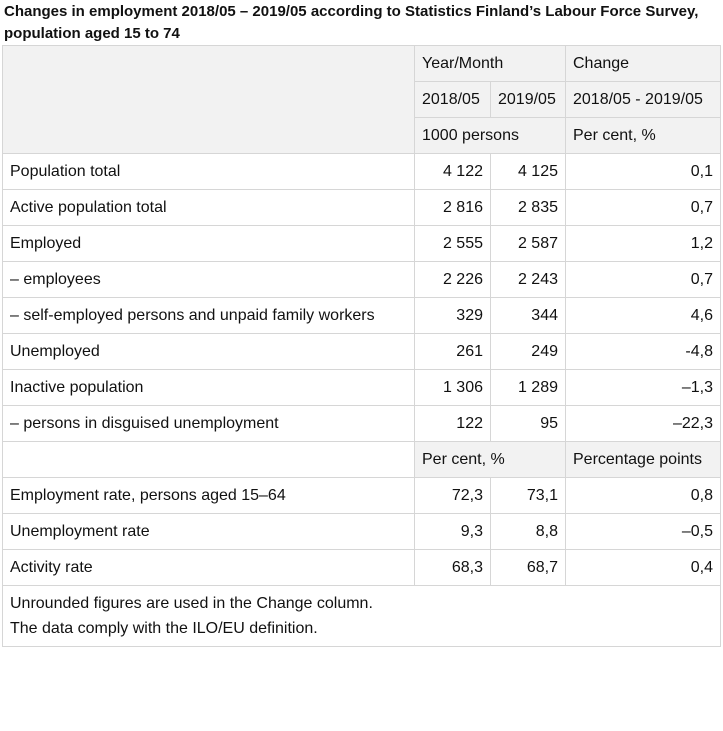 This screenshot has height=731, width=723. Describe the element at coordinates (643, 315) in the screenshot. I see `value-cell: 4,6` at that location.